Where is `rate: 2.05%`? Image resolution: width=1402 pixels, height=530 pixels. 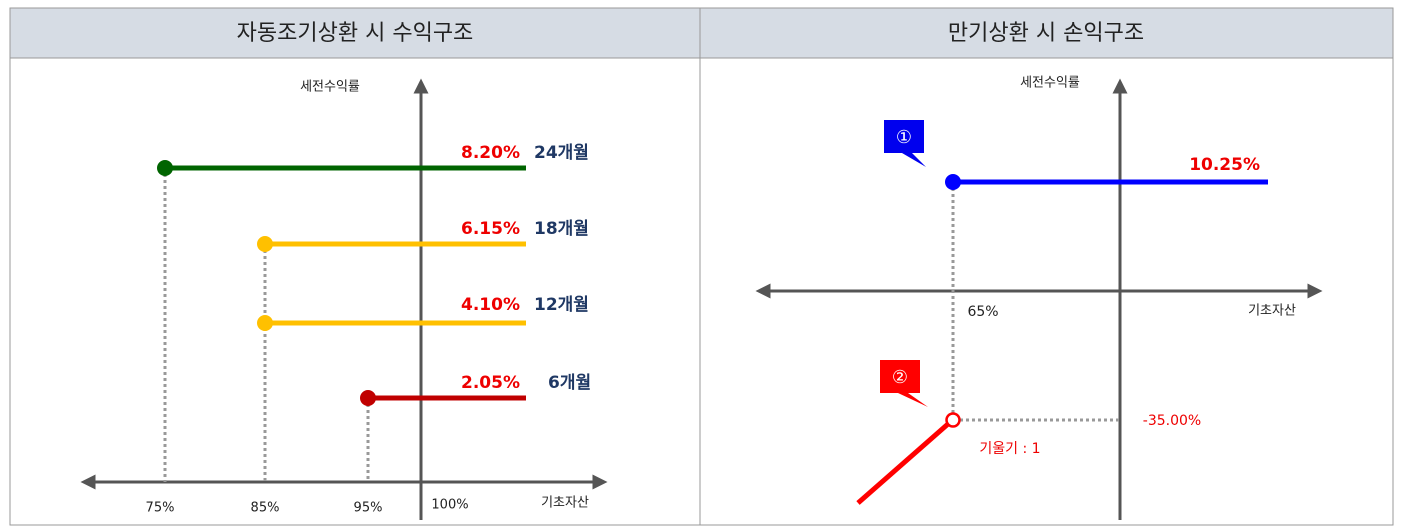
rate: 2.05% is located at coordinates (490, 383).